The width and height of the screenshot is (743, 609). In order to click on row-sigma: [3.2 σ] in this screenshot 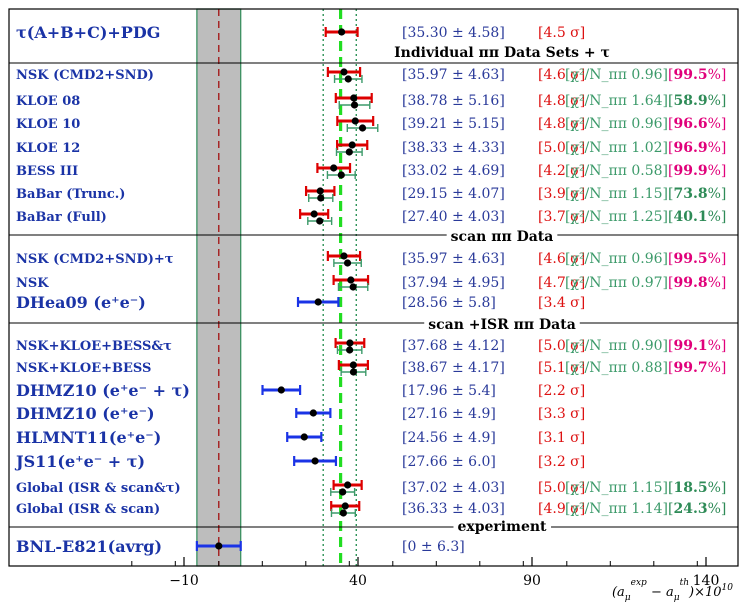, I will do `click(561, 462)`.